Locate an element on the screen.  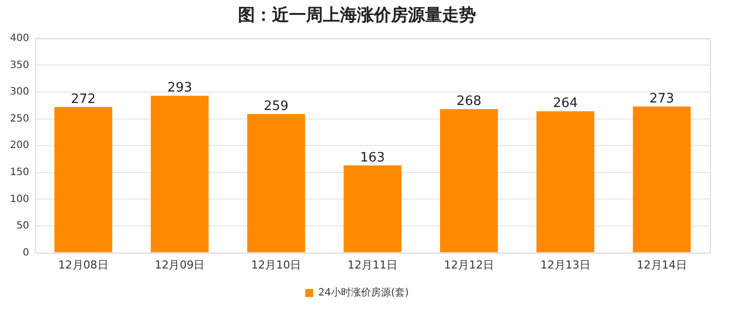
y-tick-label: 0 is located at coordinates (26, 252).